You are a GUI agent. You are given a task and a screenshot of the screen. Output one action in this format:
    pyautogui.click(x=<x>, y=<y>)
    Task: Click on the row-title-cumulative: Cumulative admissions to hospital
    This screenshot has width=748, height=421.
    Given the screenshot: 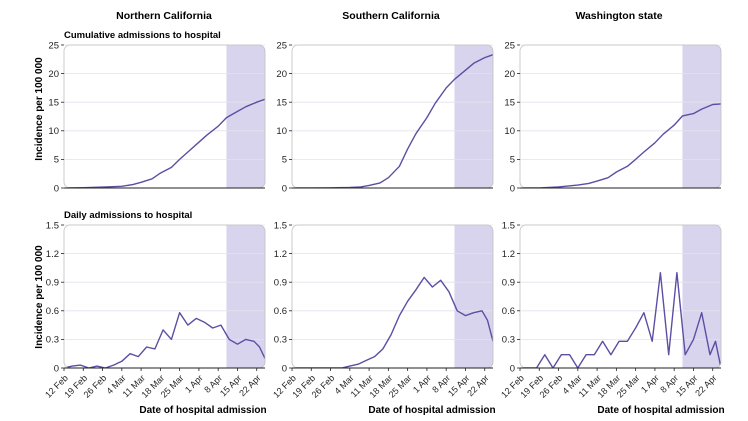 What is the action you would take?
    pyautogui.click(x=142, y=35)
    